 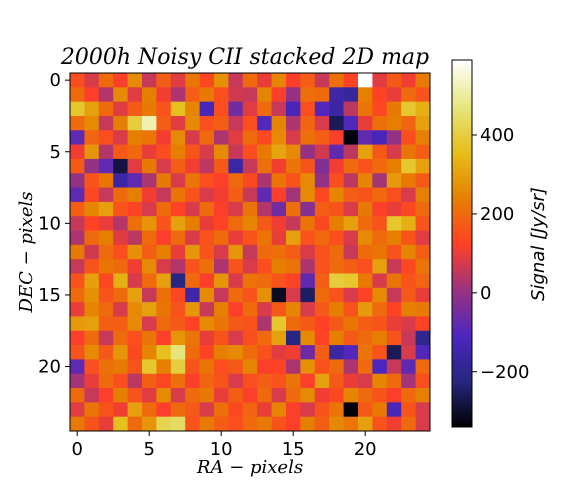 I want to click on y-axis-label: DEC − pixels, so click(x=26, y=253).